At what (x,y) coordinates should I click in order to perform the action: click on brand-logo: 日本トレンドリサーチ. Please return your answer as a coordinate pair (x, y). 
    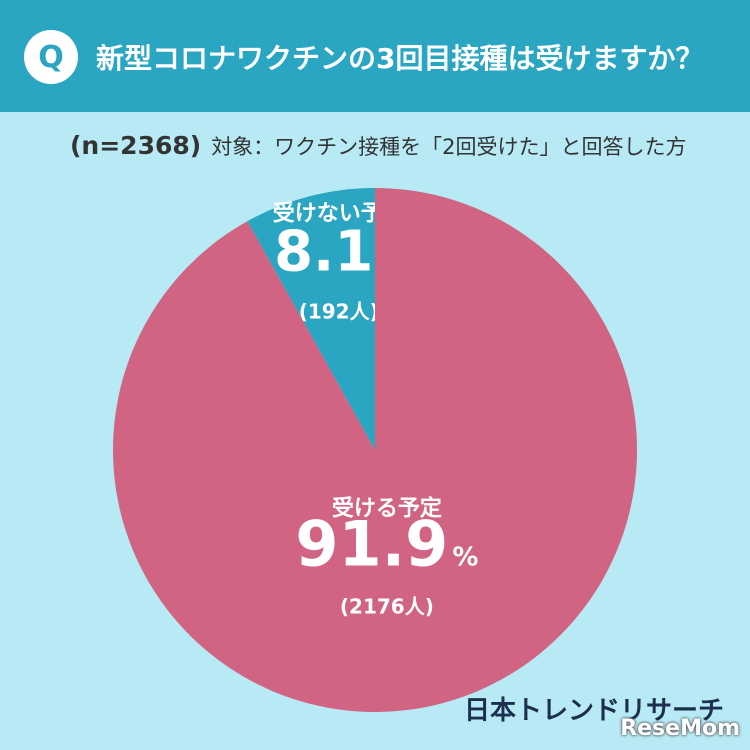
    Looking at the image, I should click on (593, 711).